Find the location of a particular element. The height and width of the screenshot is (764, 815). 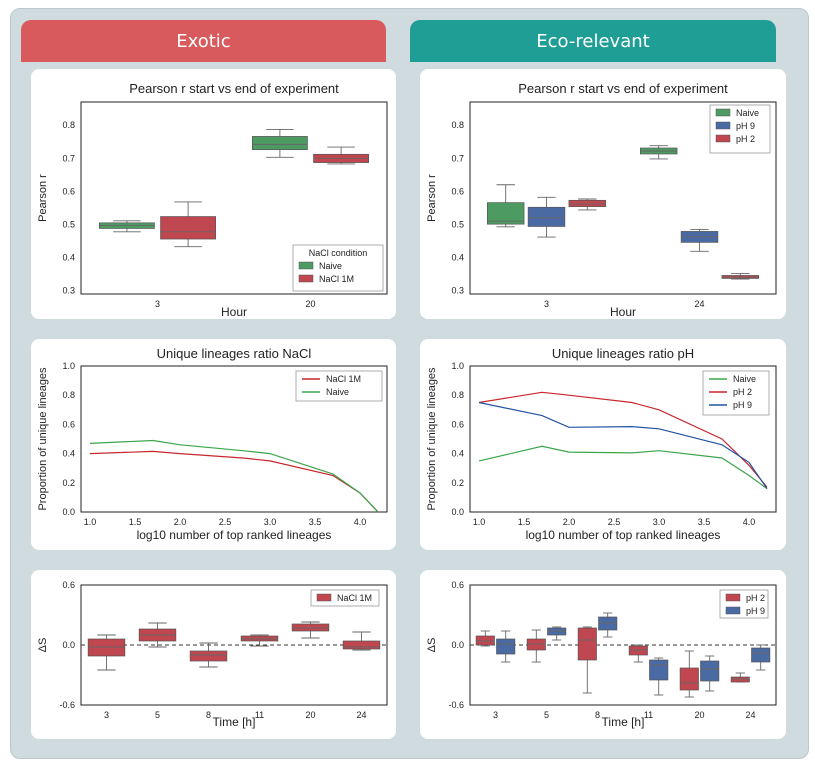

legend-box is located at coordinates (339, 386).